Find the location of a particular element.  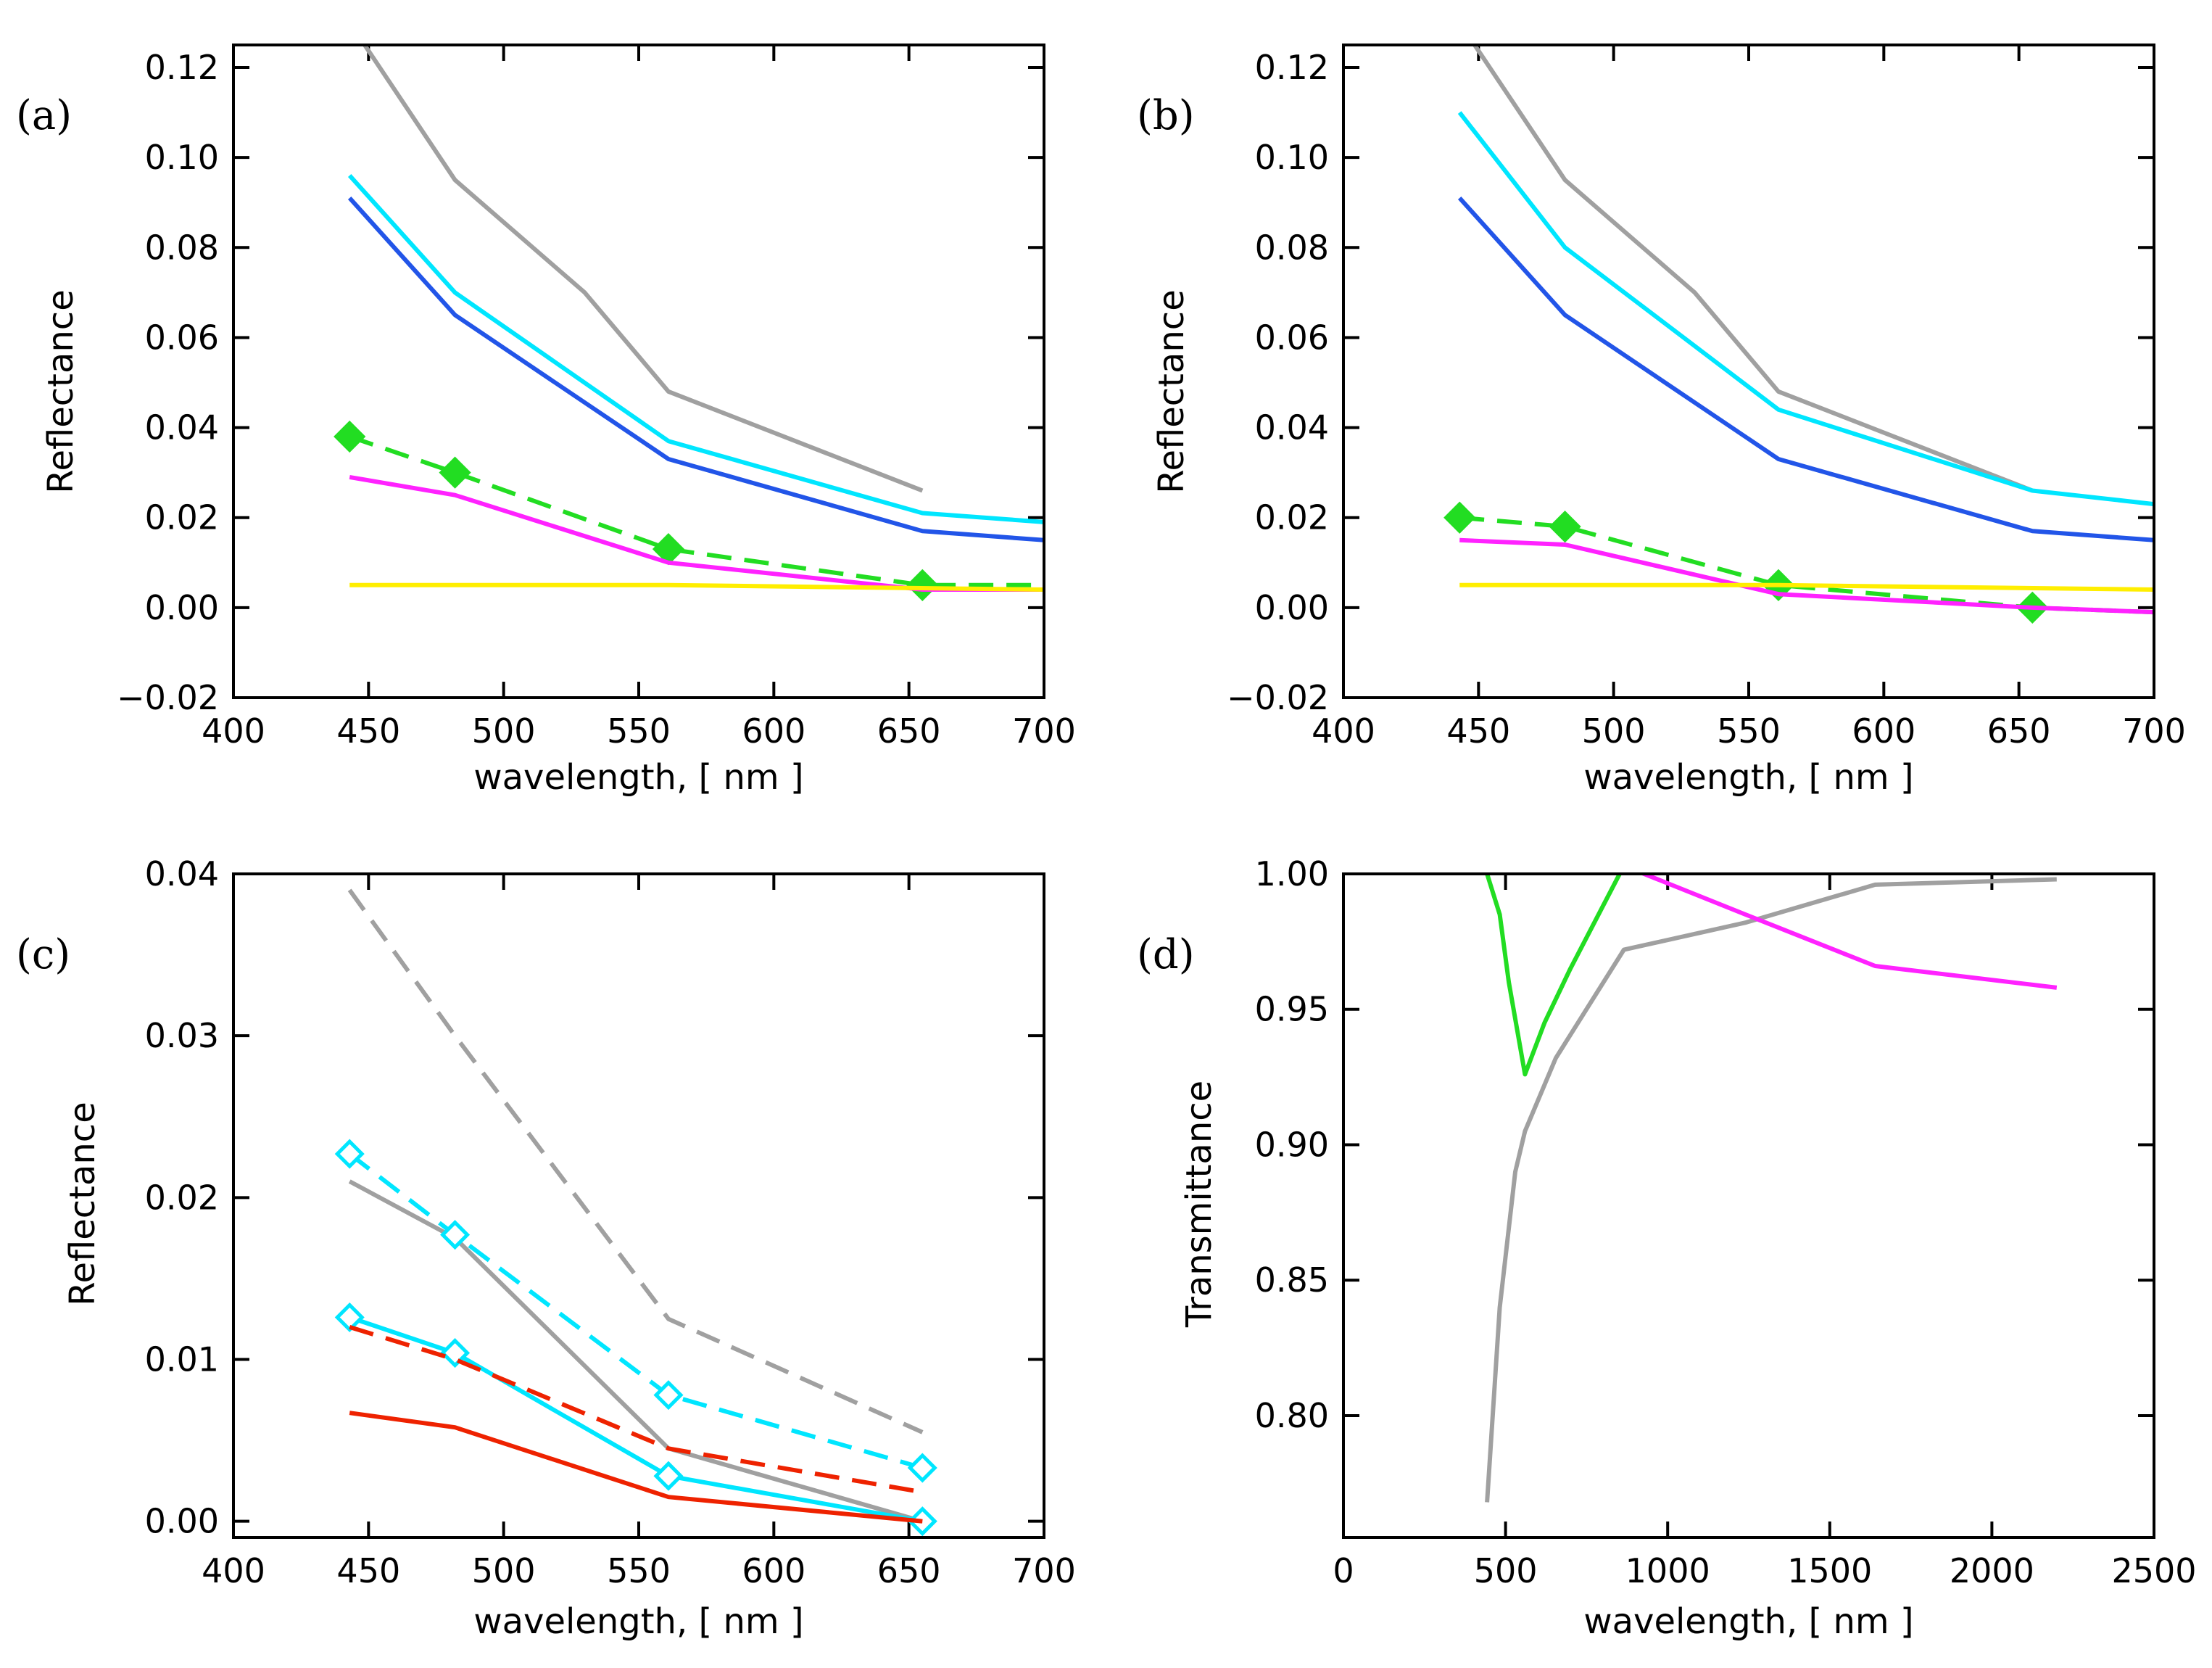

plot-d-frame is located at coordinates (1748, 1205).